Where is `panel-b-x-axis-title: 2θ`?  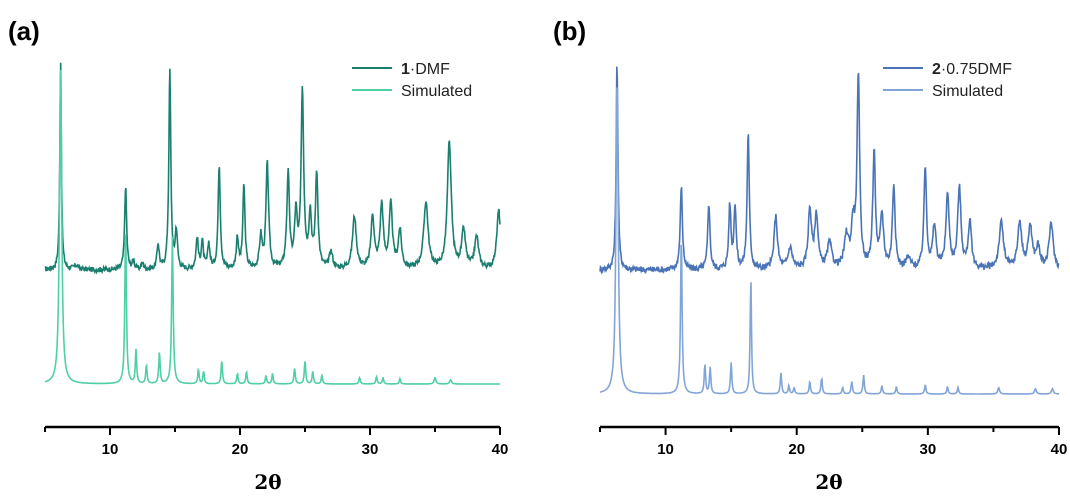 panel-b-x-axis-title: 2θ is located at coordinates (828, 482).